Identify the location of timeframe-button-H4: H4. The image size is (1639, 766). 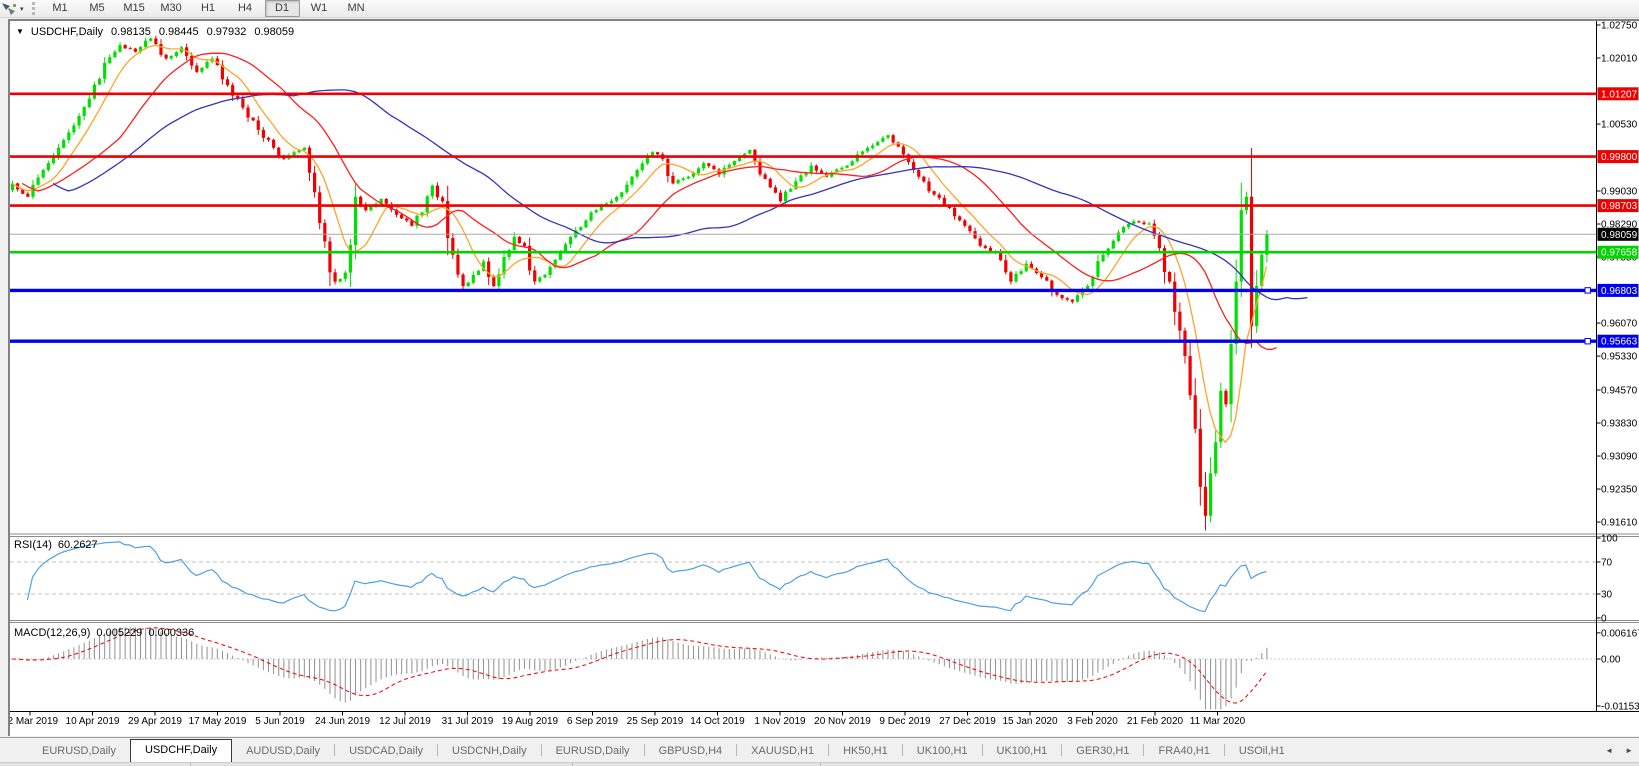
(245, 8).